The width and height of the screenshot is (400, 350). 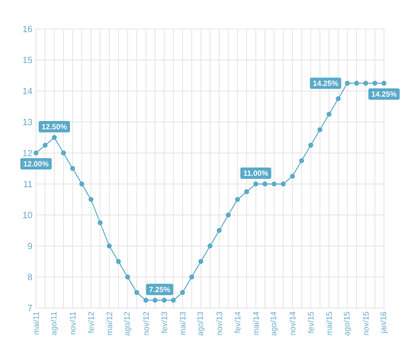 What do you see at coordinates (27, 122) in the screenshot?
I see `y-tick-label: 13` at bounding box center [27, 122].